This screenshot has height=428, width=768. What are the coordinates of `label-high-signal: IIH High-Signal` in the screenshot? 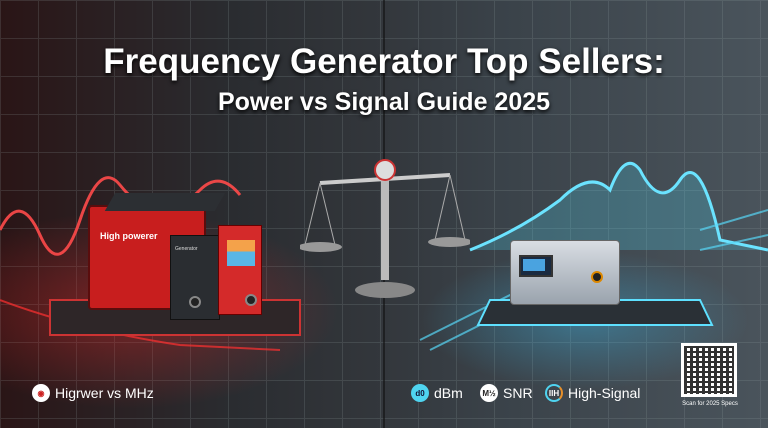 It's located at (592, 393).